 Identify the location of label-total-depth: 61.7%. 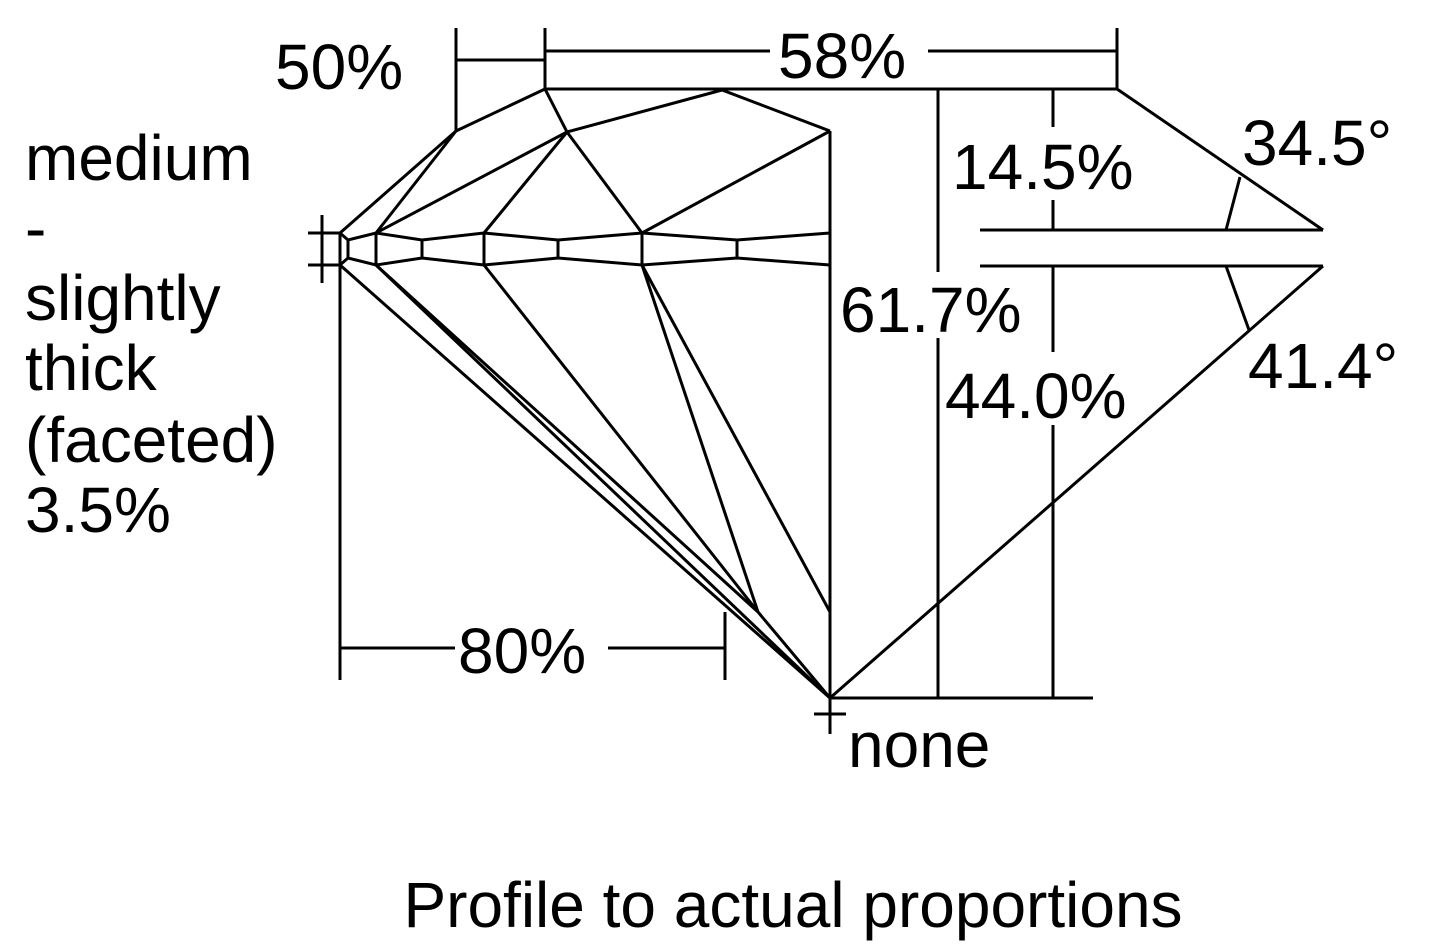
(930, 310).